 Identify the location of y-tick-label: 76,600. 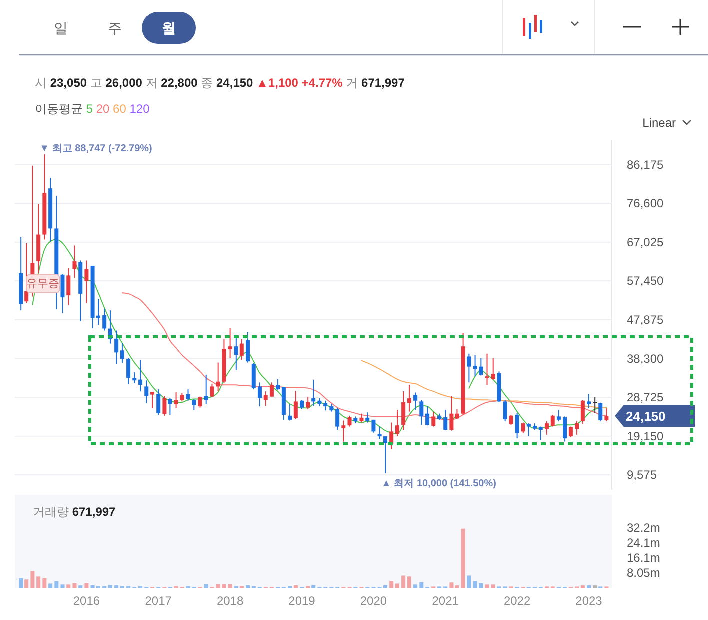
(645, 203).